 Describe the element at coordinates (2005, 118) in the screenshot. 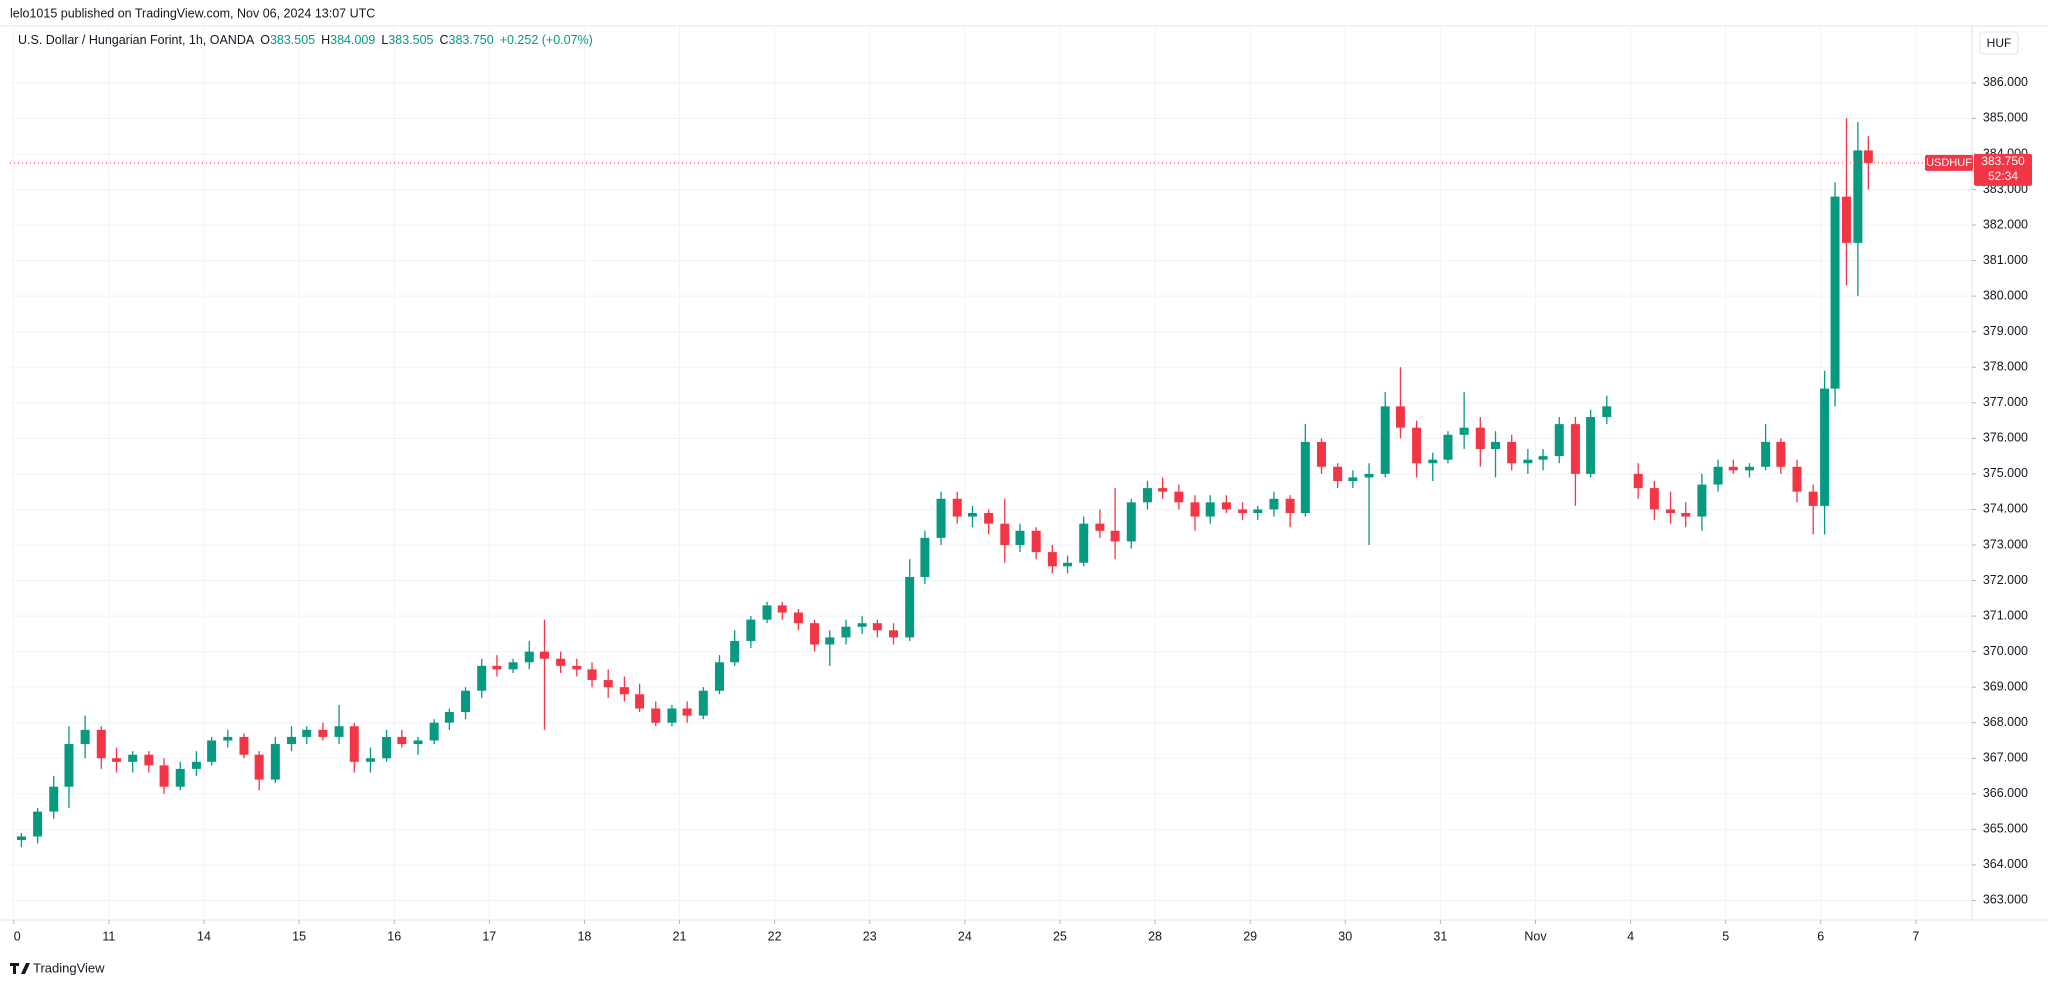

I see `y-tick-label: 385.000` at that location.